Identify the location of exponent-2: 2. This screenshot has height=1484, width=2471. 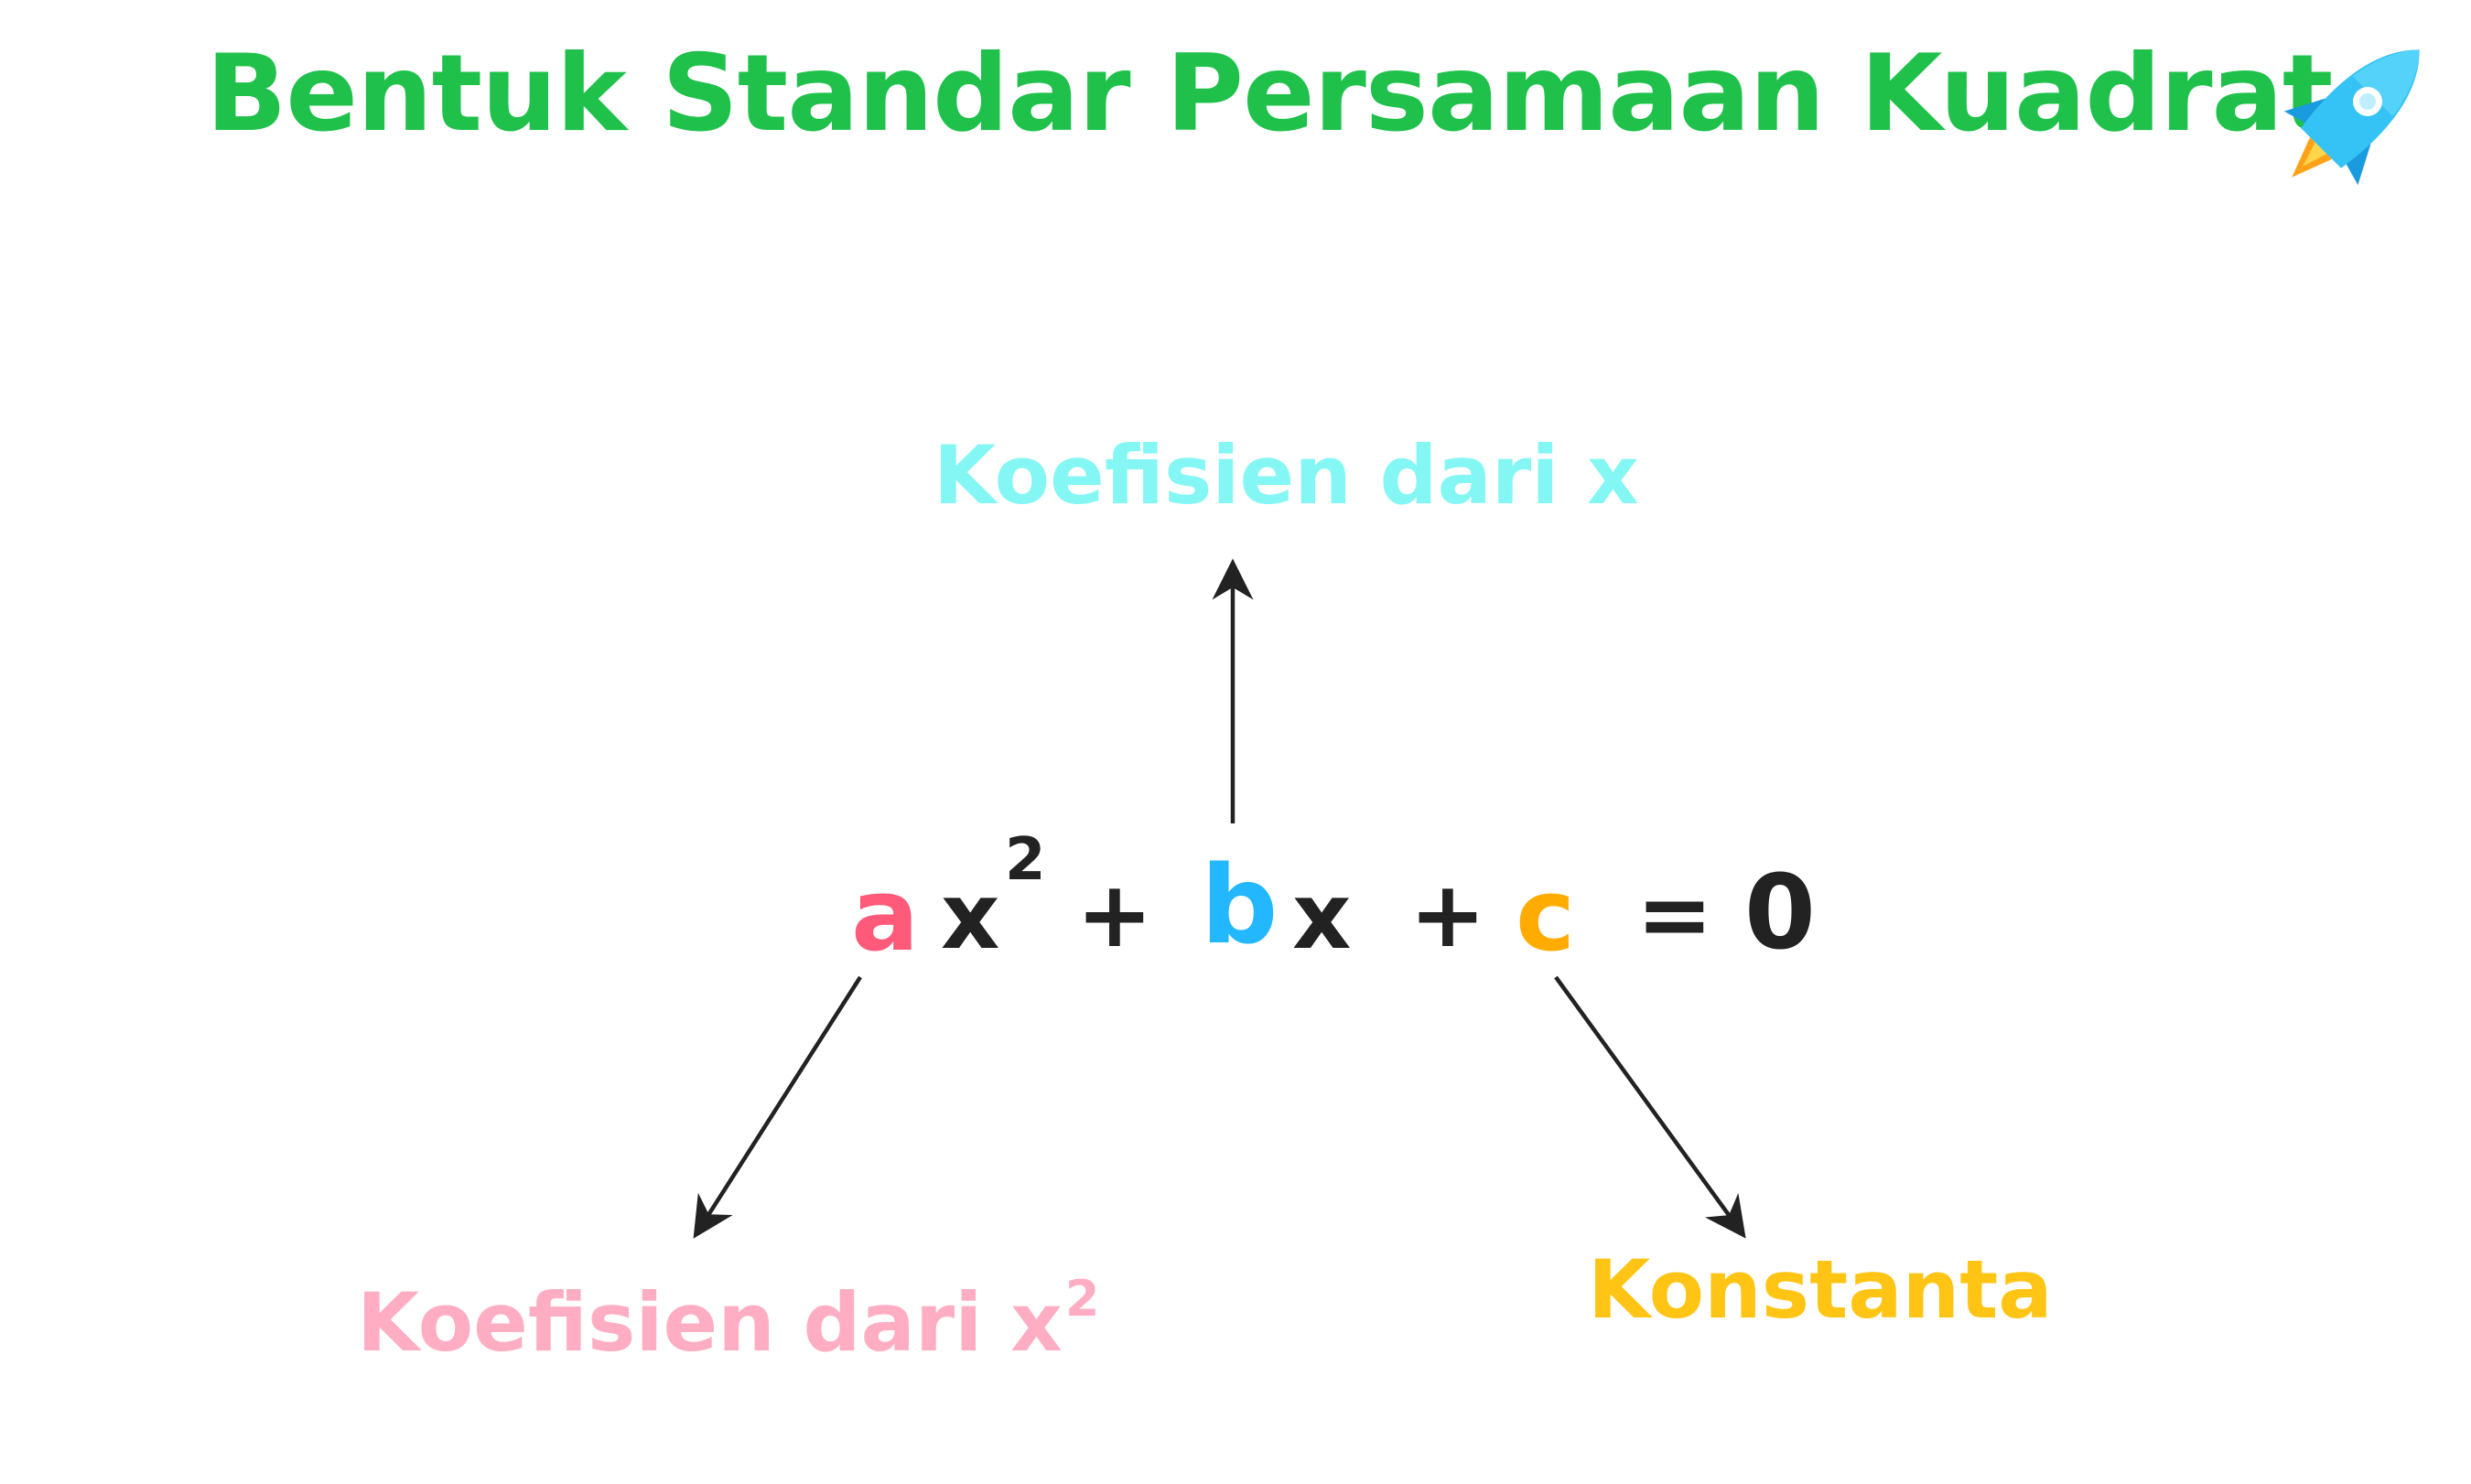
(1026, 860).